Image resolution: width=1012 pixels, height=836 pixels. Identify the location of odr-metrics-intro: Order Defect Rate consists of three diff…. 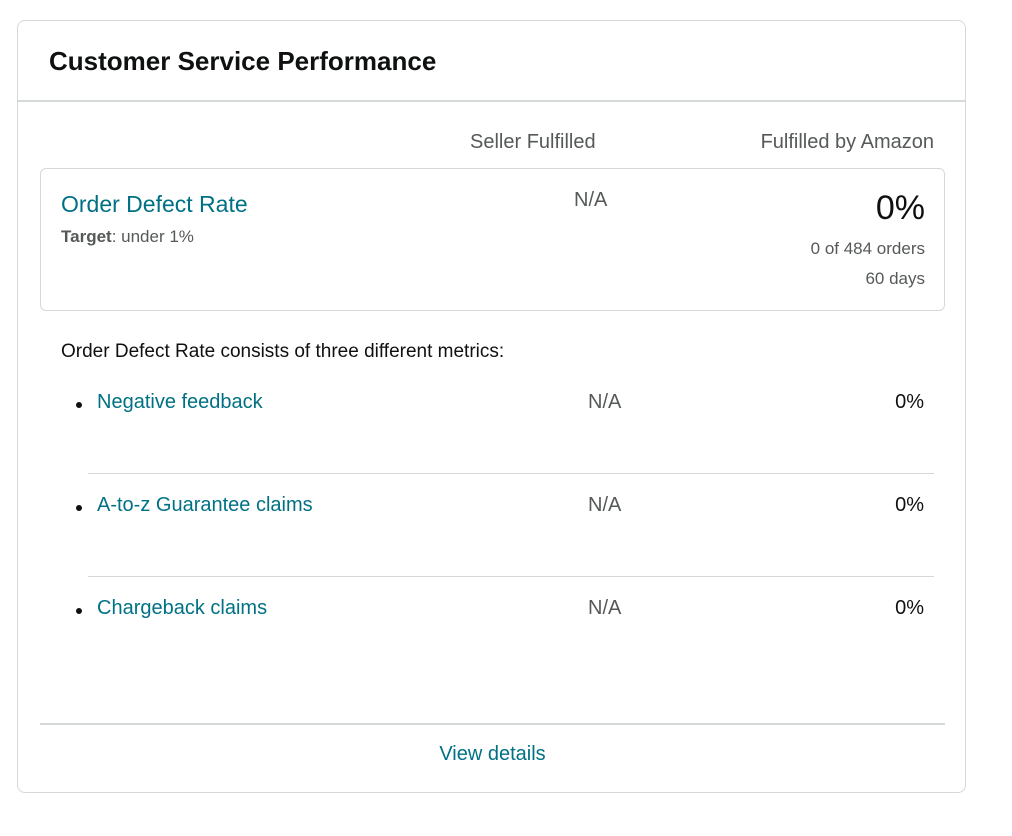
(283, 351).